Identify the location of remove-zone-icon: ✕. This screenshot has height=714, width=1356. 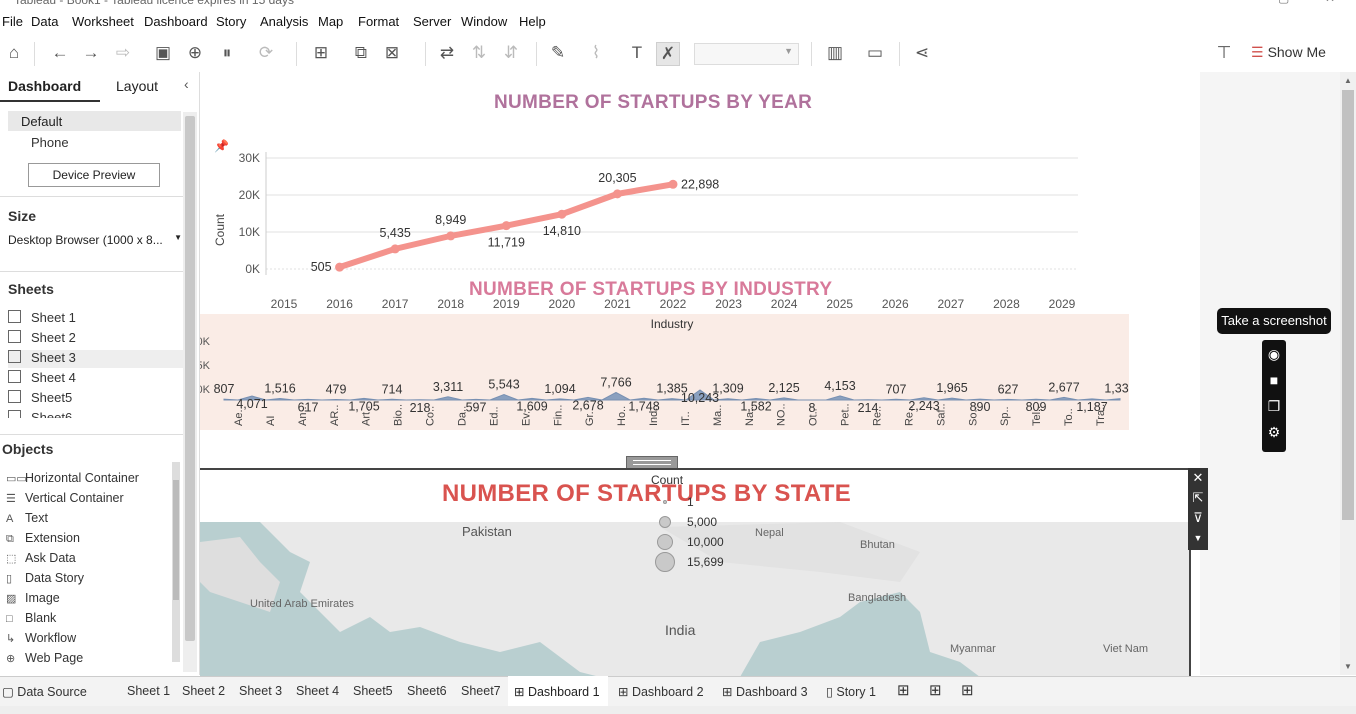
(1198, 477).